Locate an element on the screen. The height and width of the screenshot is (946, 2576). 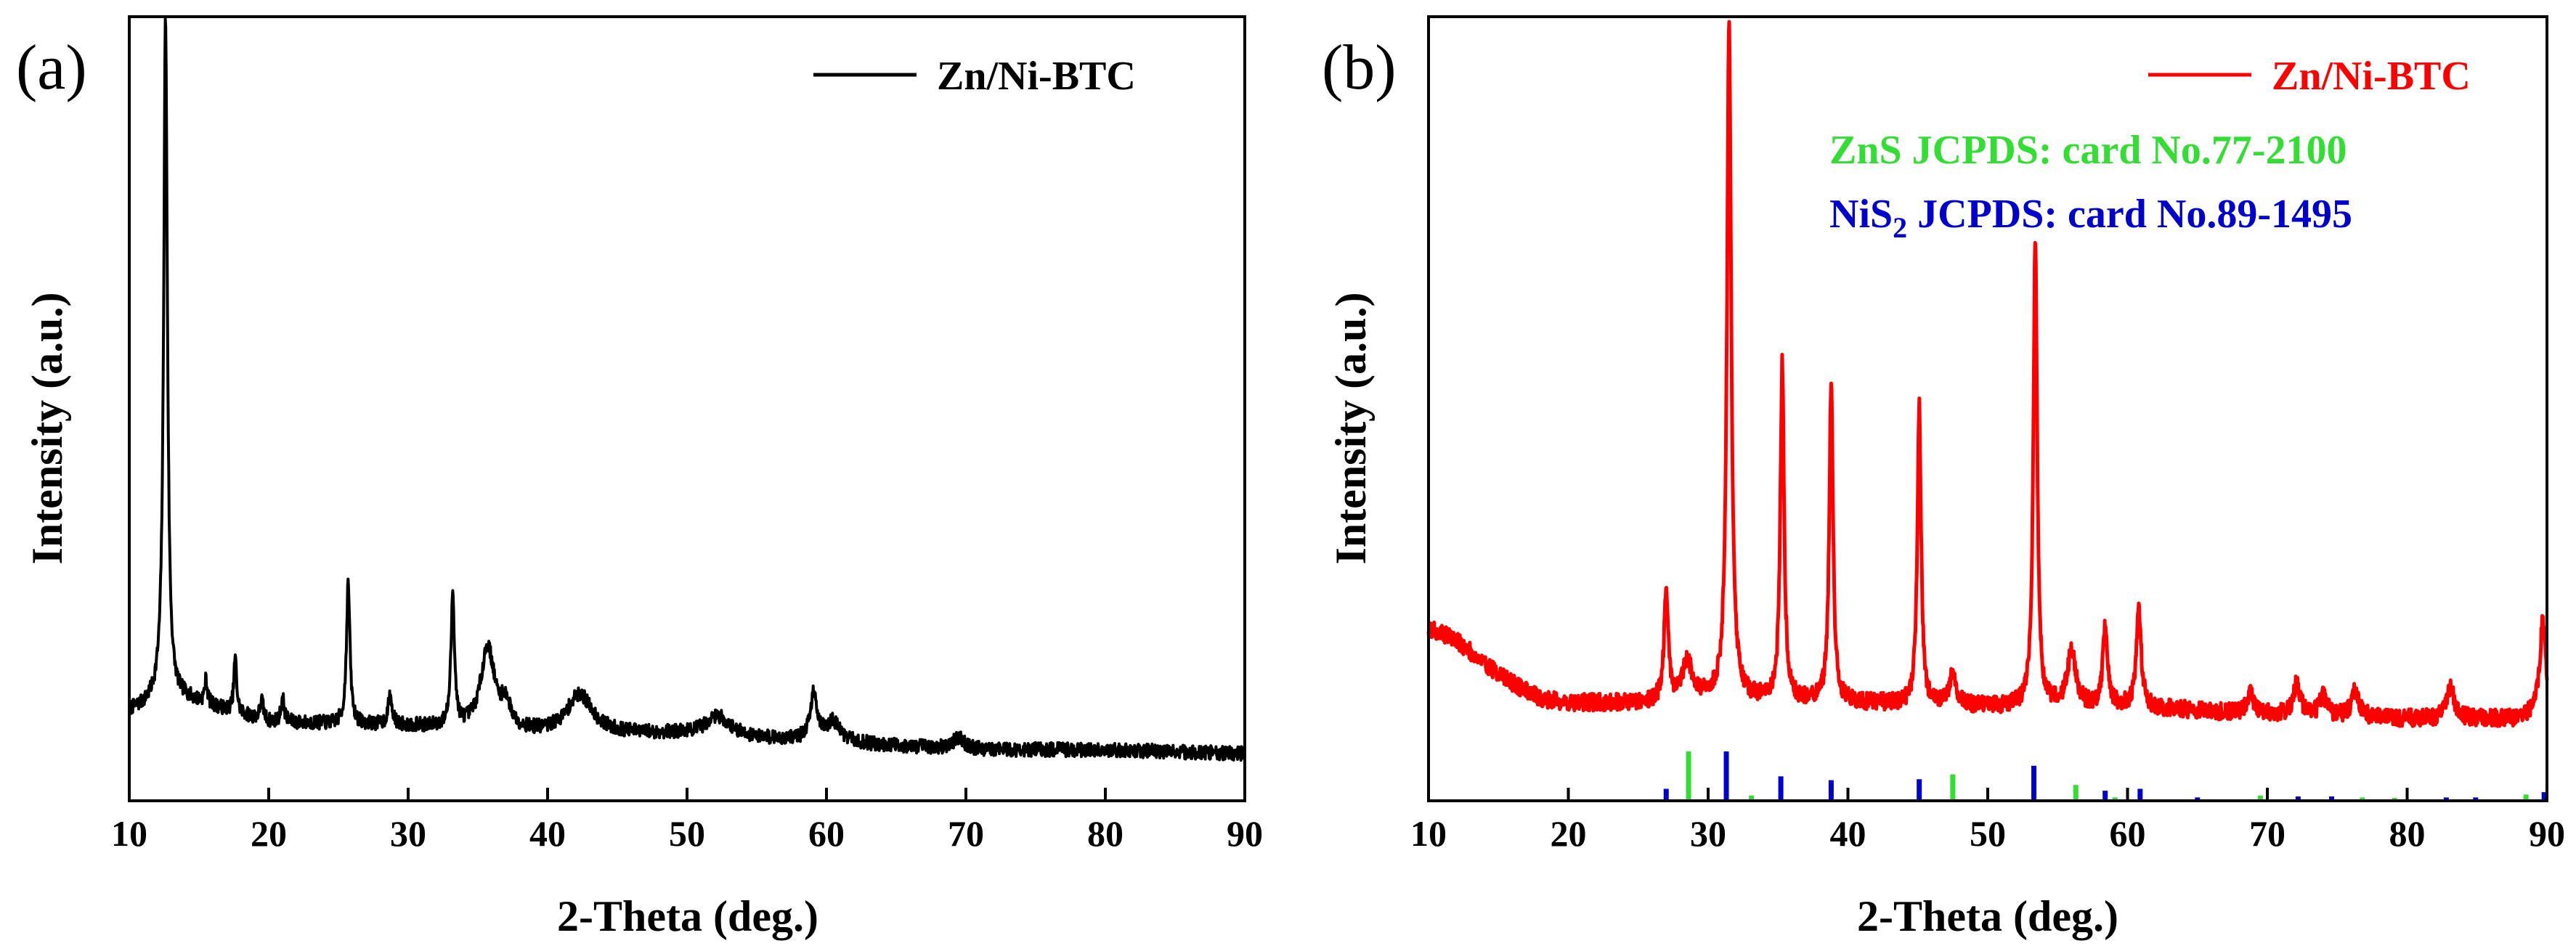
x-ticks-b: 10 20 30 40 50 60 70 80 90 is located at coordinates (1988, 821).